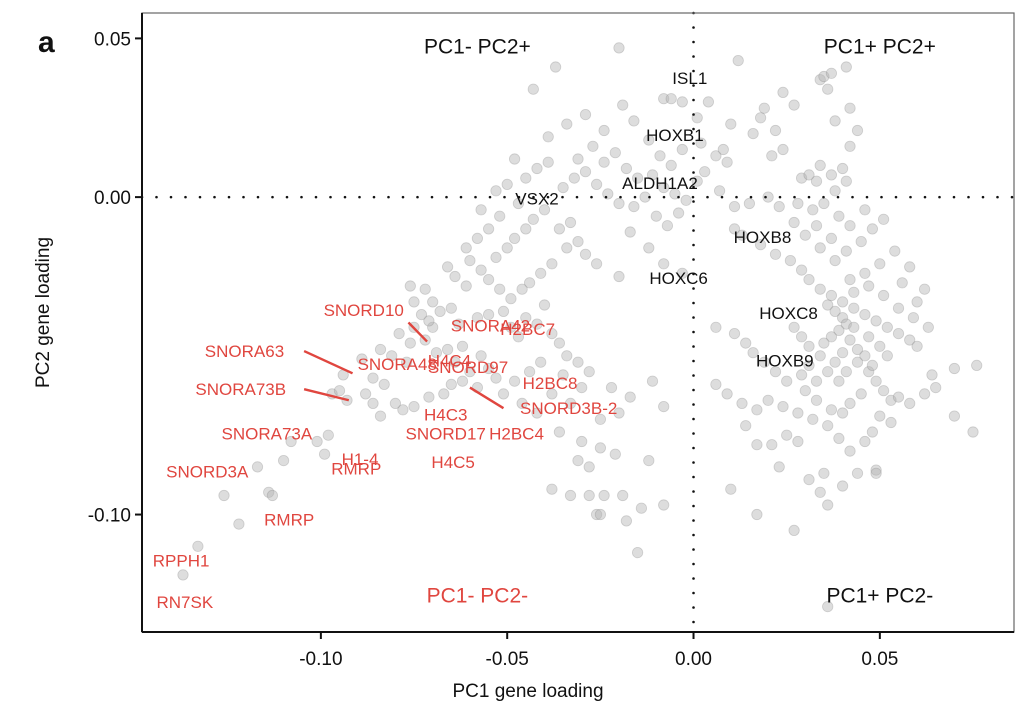  I want to click on quadrant-label: PC1- PC2+, so click(477, 46).